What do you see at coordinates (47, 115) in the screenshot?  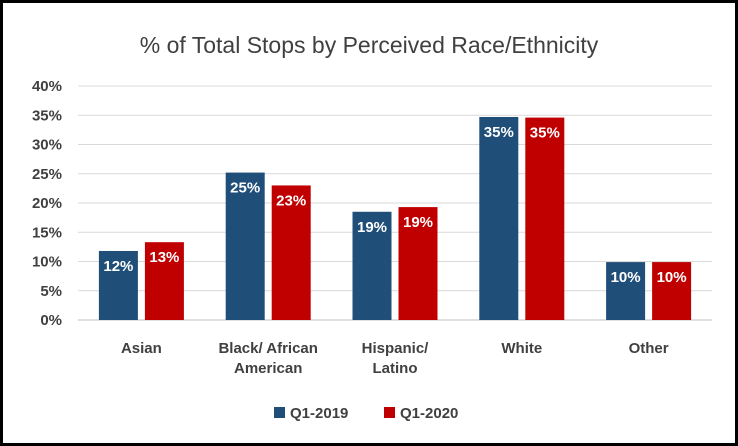 I see `y-tick-label: 35%` at bounding box center [47, 115].